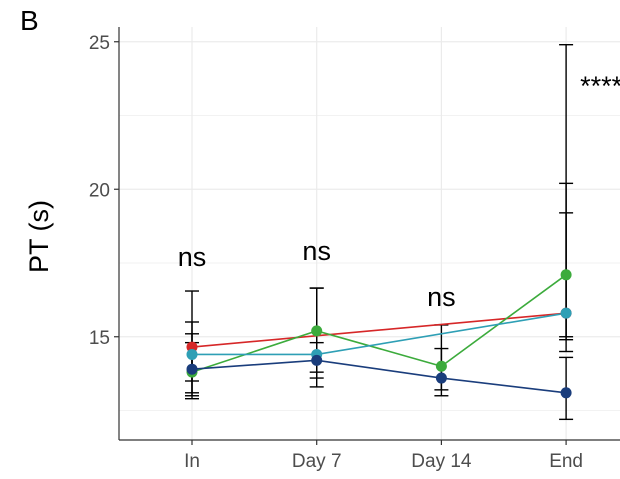 The image size is (620, 479). I want to click on x-tick-label: In, so click(192, 461).